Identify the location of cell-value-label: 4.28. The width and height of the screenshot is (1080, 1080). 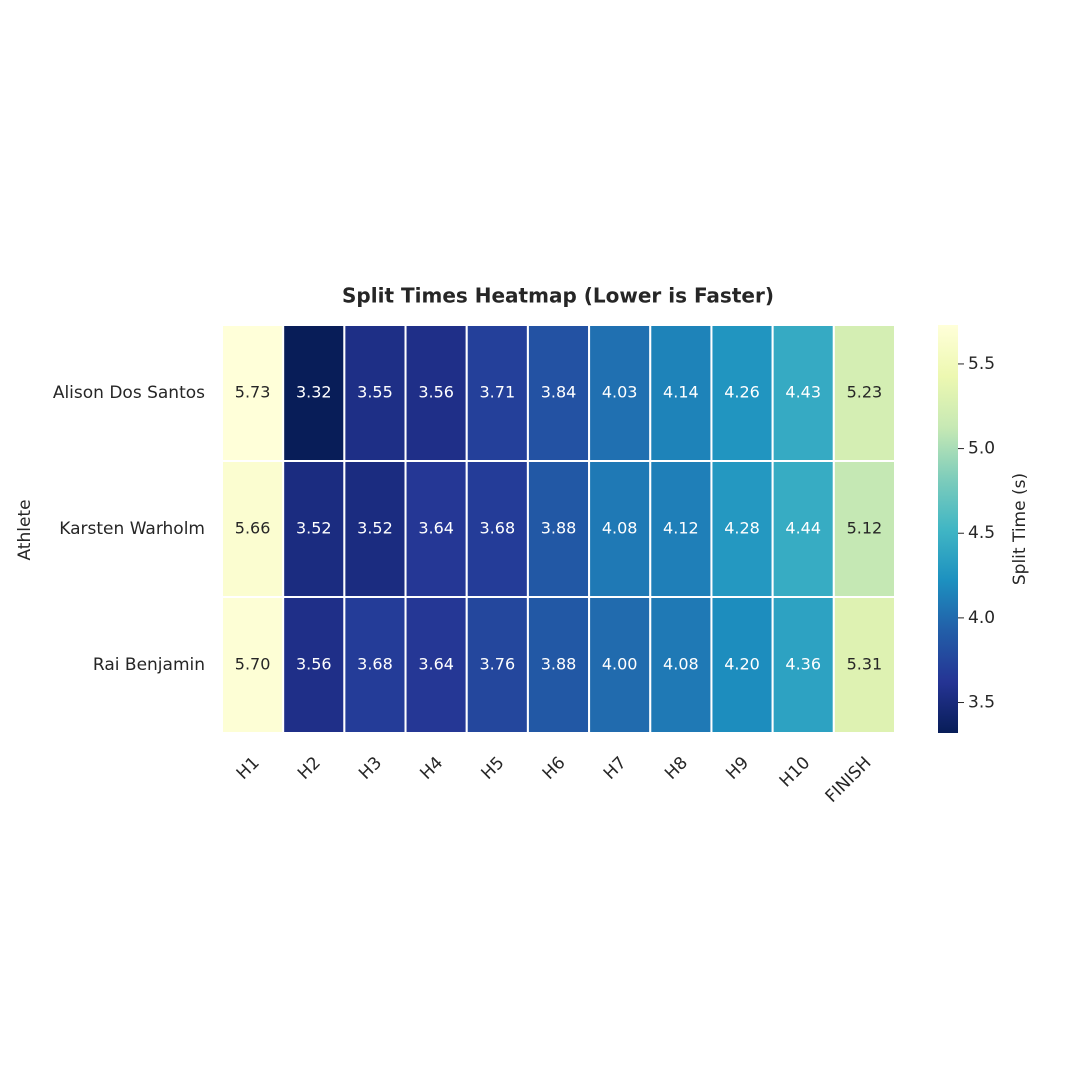
(742, 528).